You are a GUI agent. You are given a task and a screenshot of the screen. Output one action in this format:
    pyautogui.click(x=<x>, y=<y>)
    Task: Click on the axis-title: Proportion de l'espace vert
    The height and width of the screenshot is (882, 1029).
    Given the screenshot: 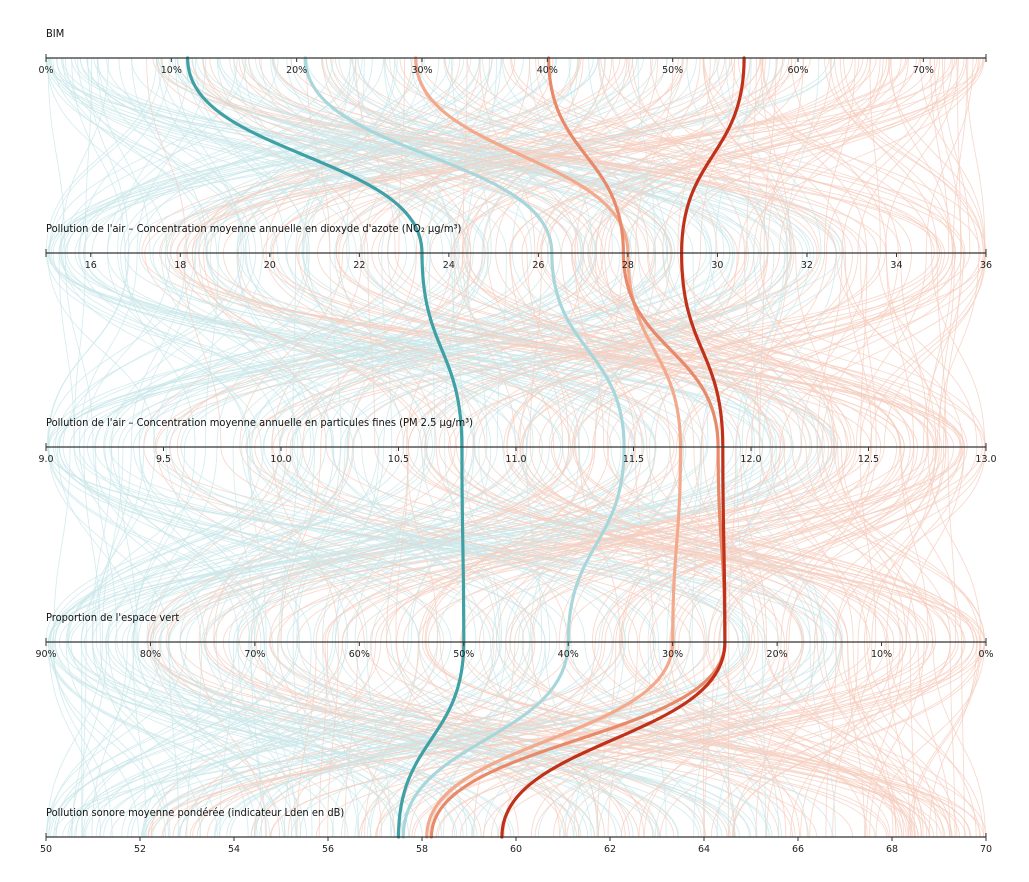 What is the action you would take?
    pyautogui.click(x=112, y=617)
    